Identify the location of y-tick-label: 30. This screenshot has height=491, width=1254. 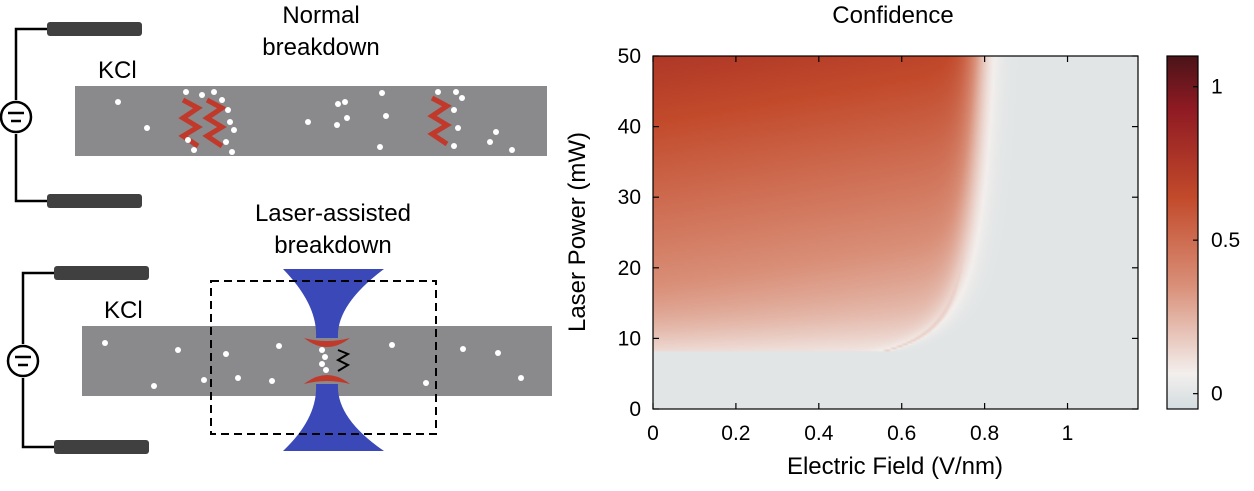
(629, 197).